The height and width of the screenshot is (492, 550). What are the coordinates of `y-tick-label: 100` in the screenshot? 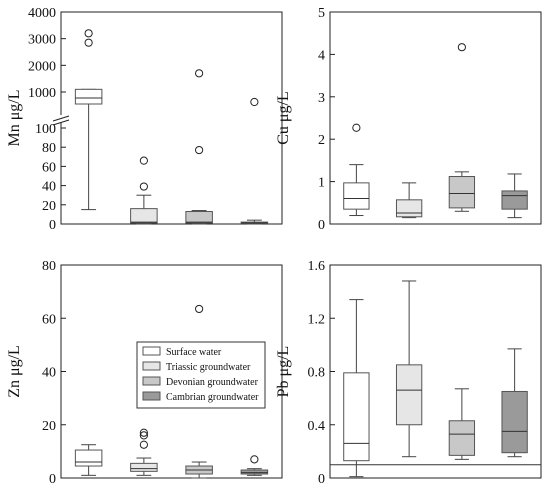 It's located at (45, 129).